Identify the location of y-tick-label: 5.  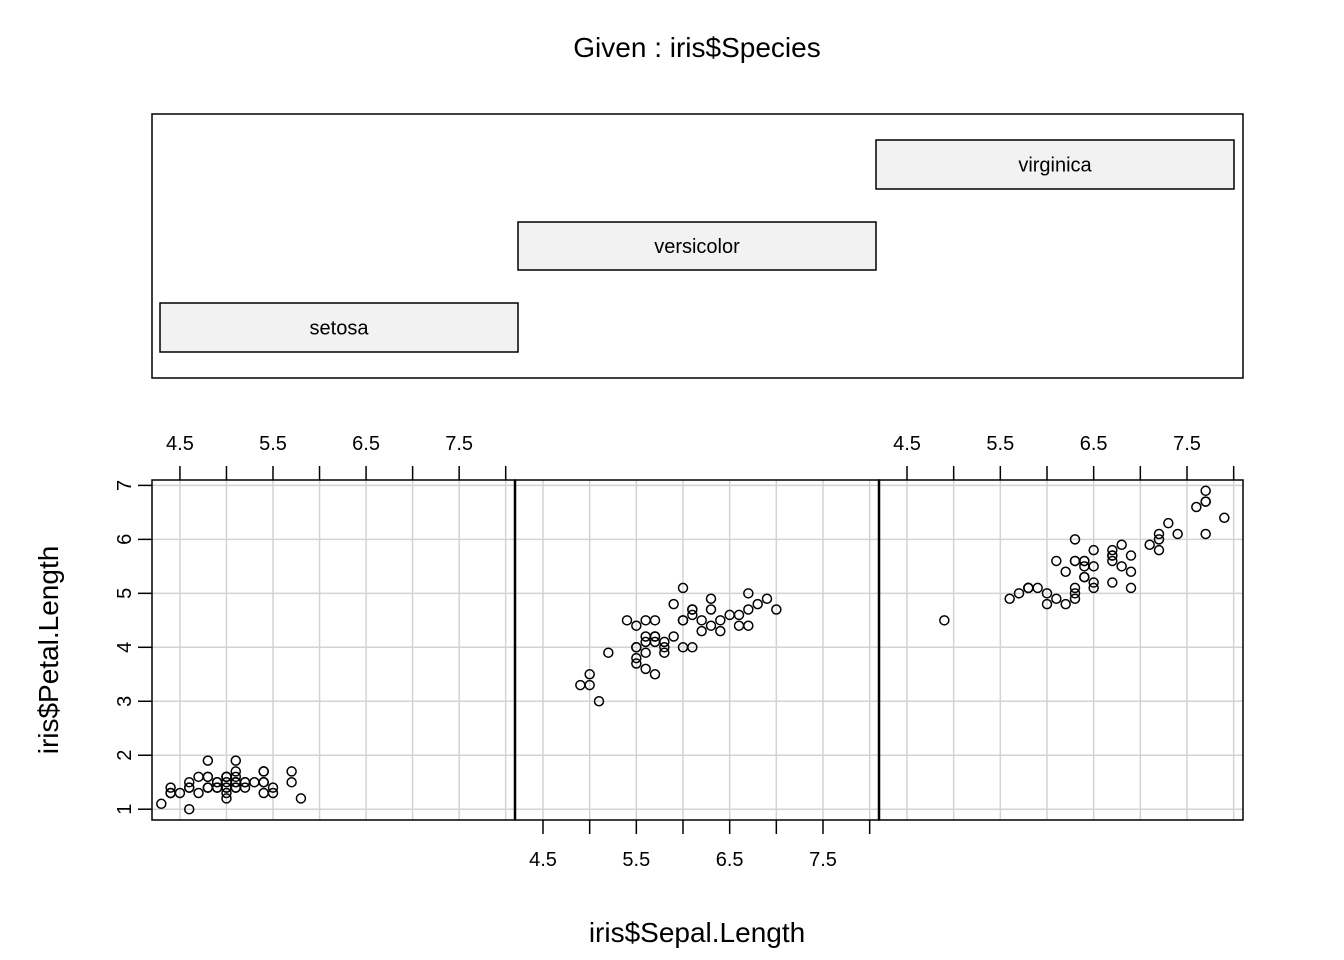
(125, 593).